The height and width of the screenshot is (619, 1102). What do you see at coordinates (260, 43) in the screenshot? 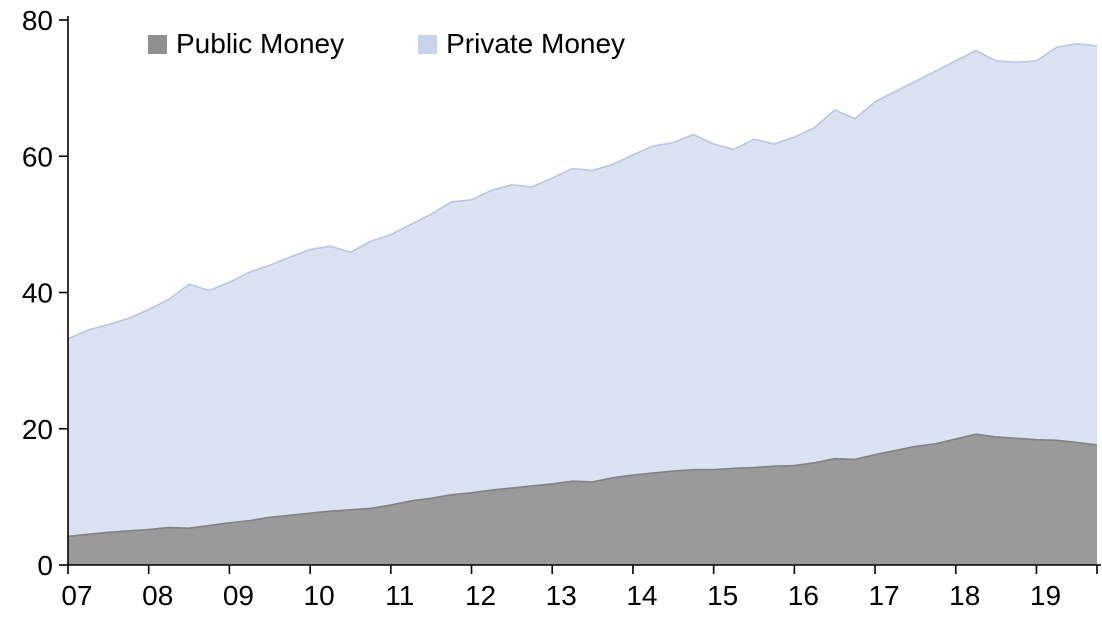
I see `legend-label-public-money: Public Money` at bounding box center [260, 43].